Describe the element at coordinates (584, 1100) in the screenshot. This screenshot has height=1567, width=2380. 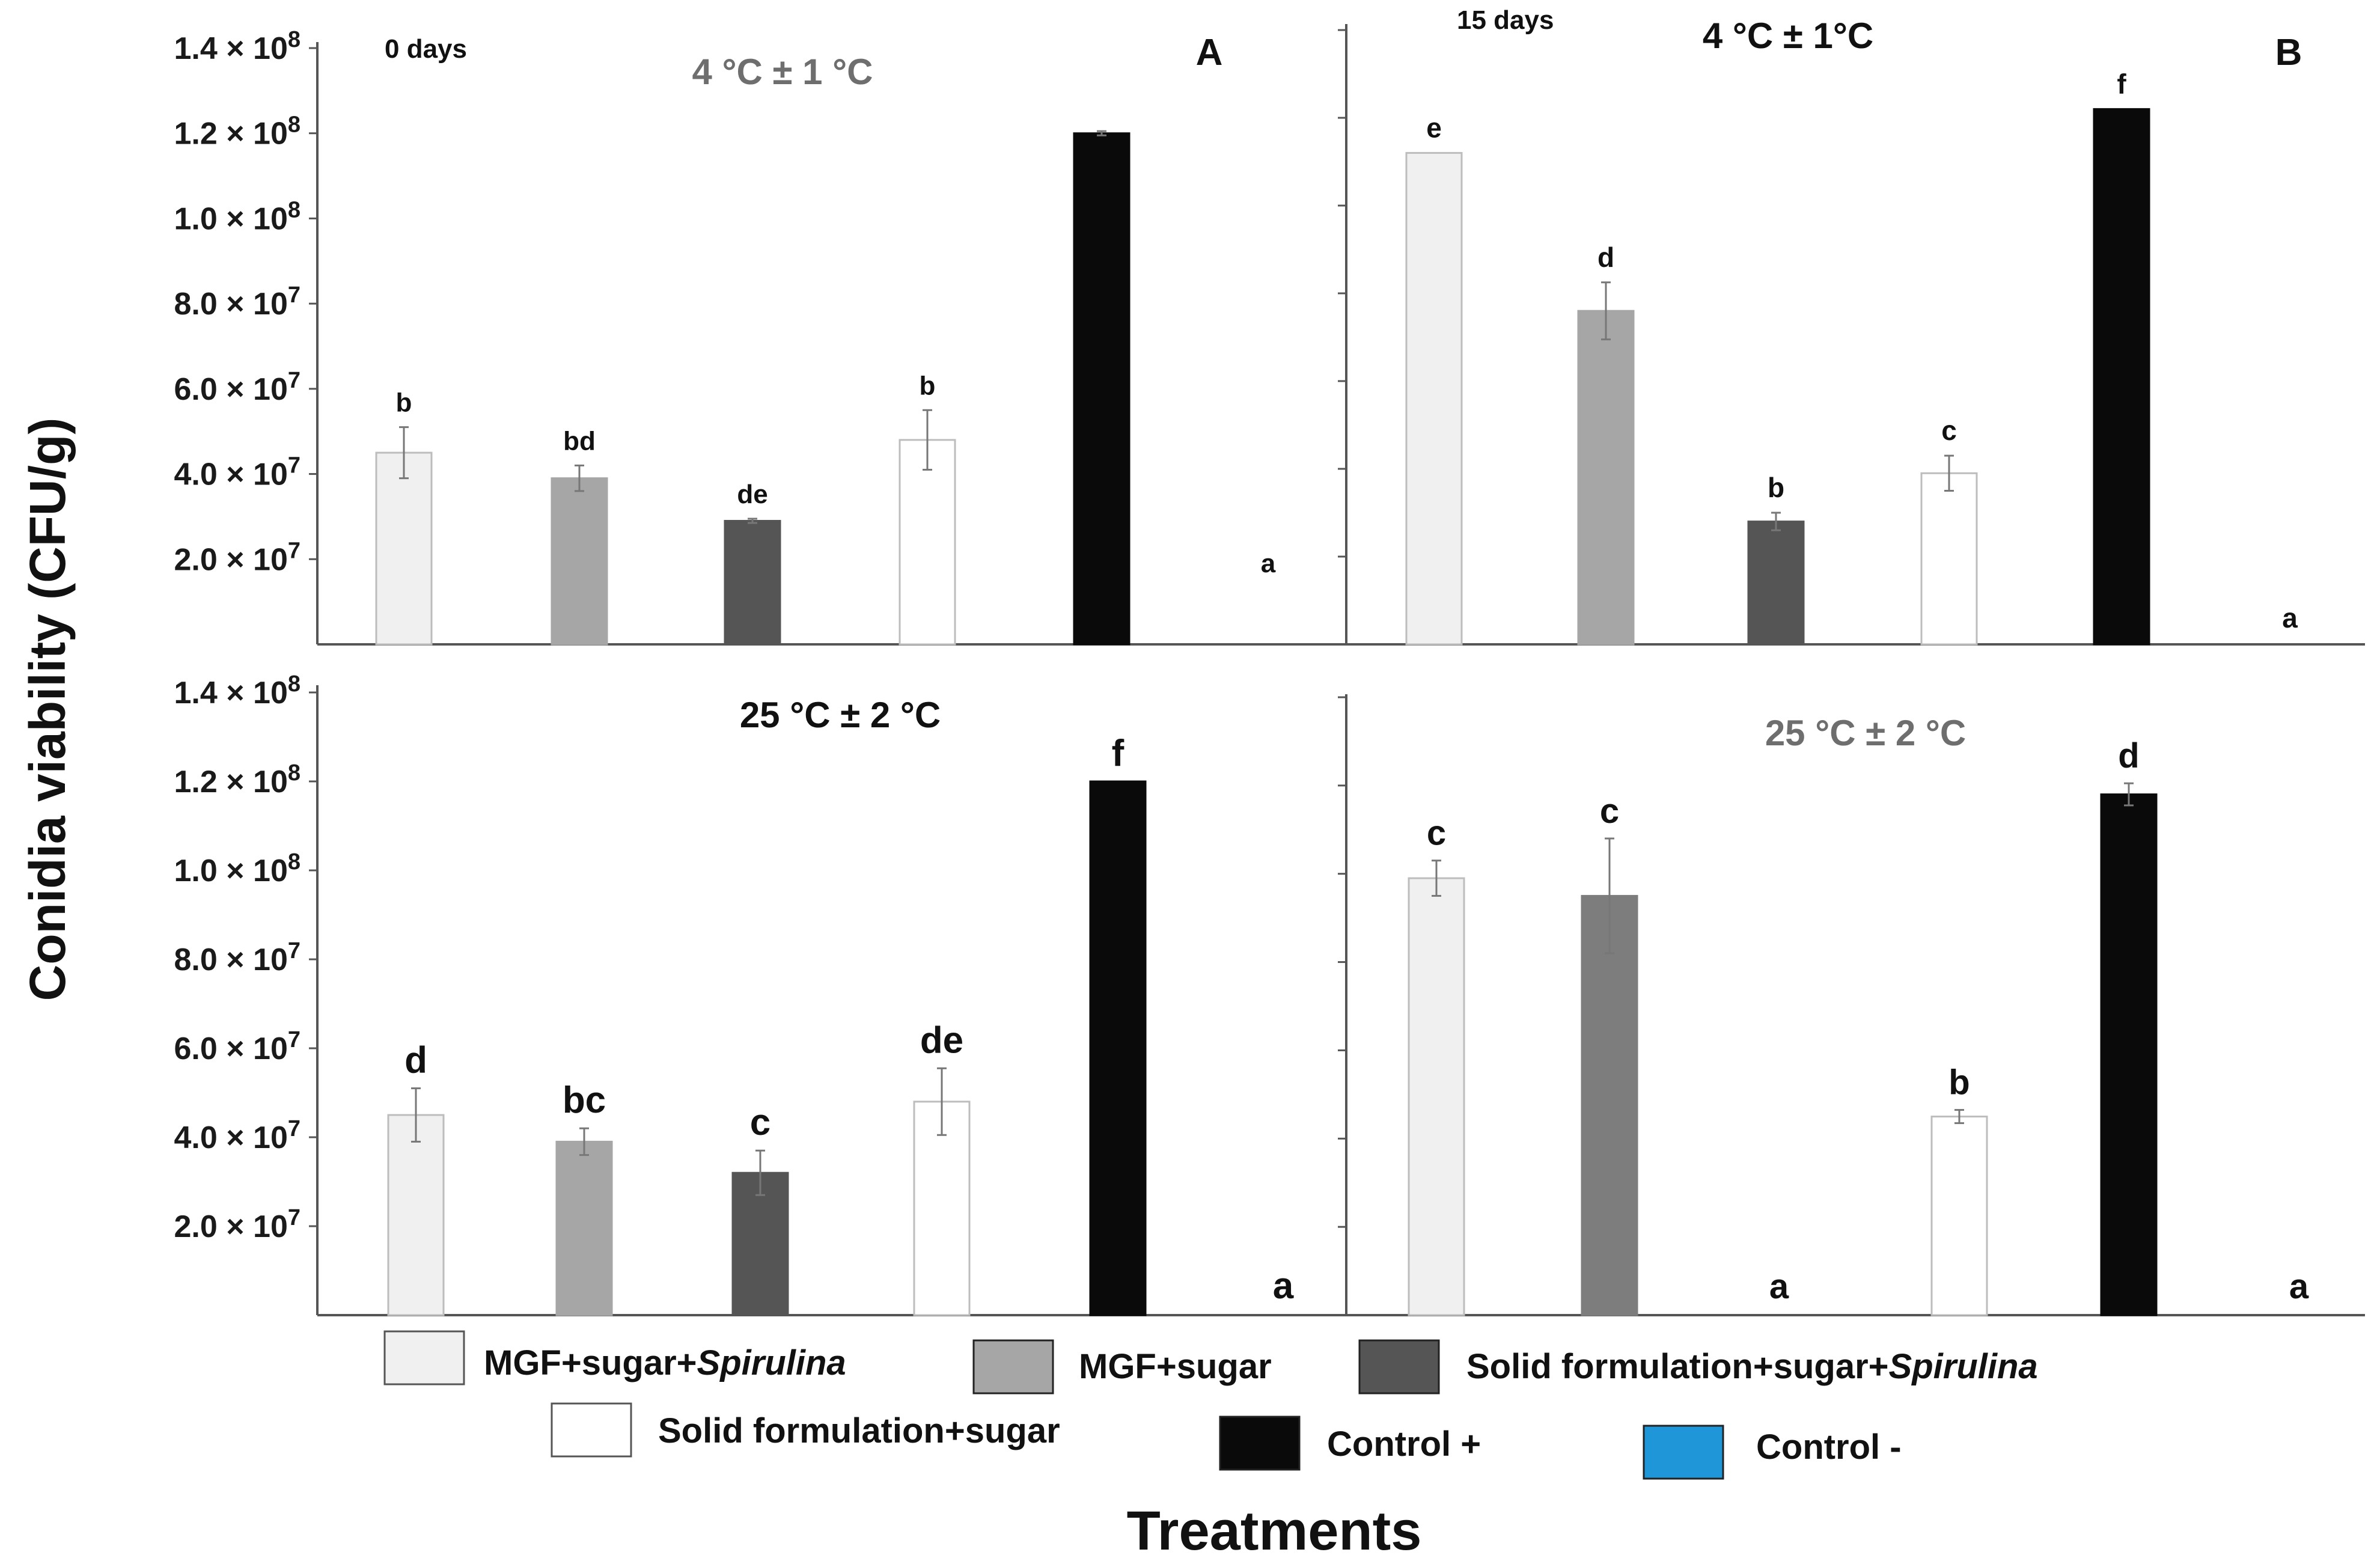
I see `significance-letter: bc` at that location.